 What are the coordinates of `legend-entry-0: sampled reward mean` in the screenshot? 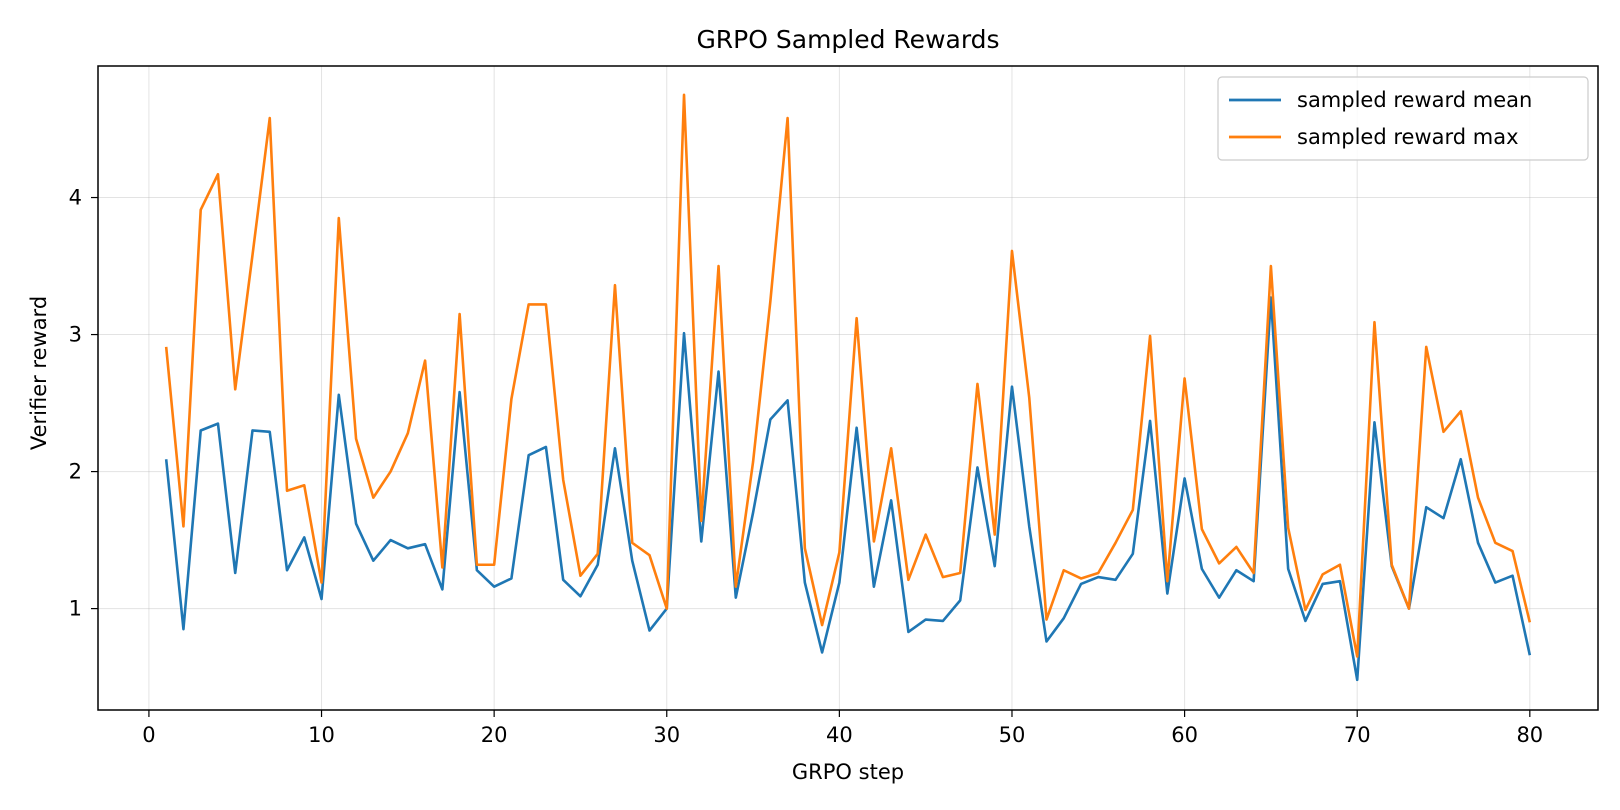 It's located at (1414, 100).